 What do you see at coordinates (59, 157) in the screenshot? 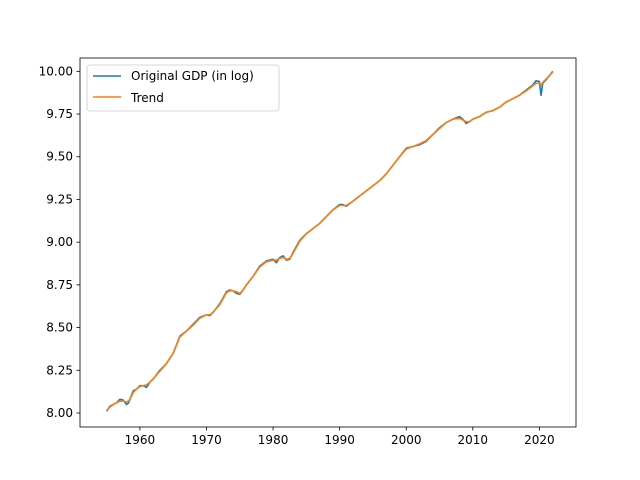
I see `y-tick-label: 9.50` at bounding box center [59, 157].